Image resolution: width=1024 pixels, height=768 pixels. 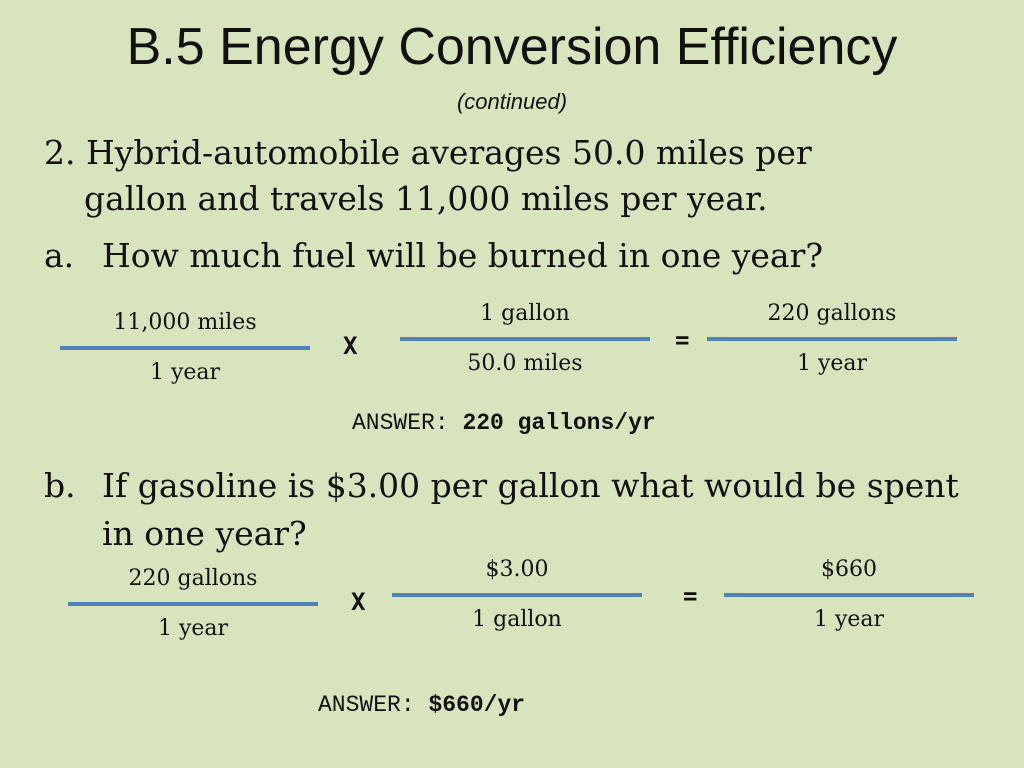 I want to click on answer-value: $660/yr, so click(x=477, y=705).